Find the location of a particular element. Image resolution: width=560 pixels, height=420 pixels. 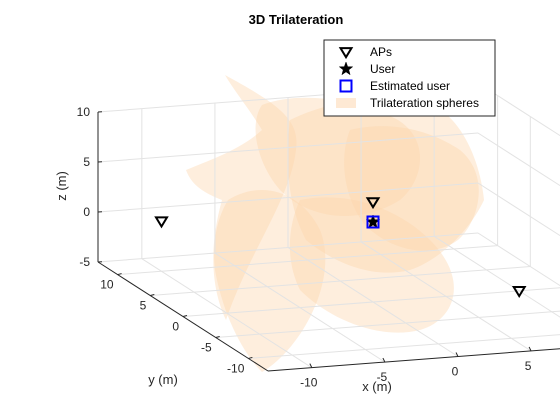

z-tick-label: -5 is located at coordinates (84, 262).